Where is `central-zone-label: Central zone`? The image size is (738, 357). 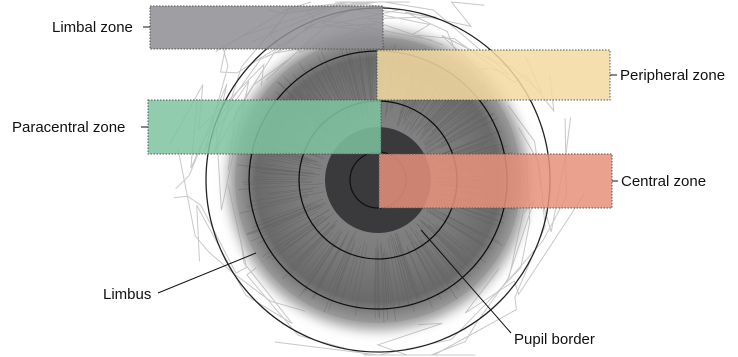 central-zone-label: Central zone is located at coordinates (663, 181).